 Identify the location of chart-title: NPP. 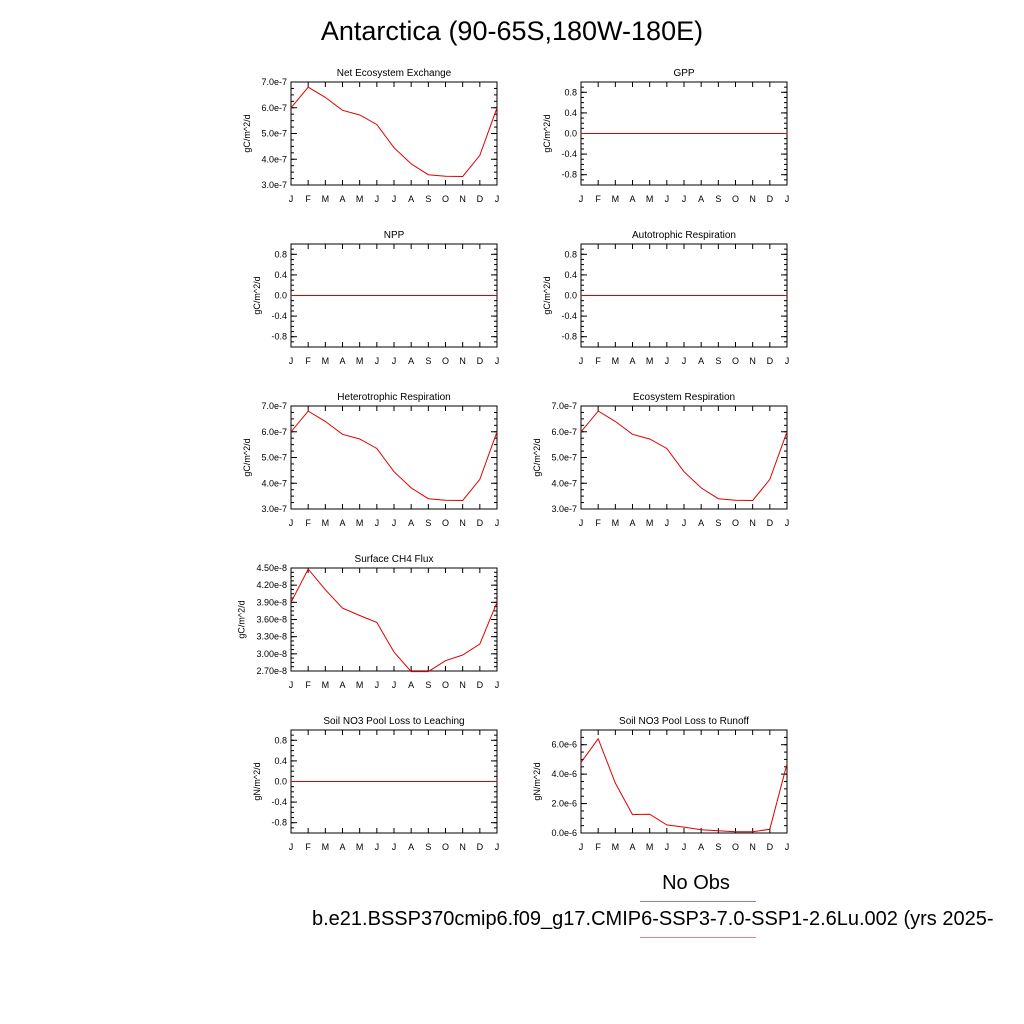
(394, 235).